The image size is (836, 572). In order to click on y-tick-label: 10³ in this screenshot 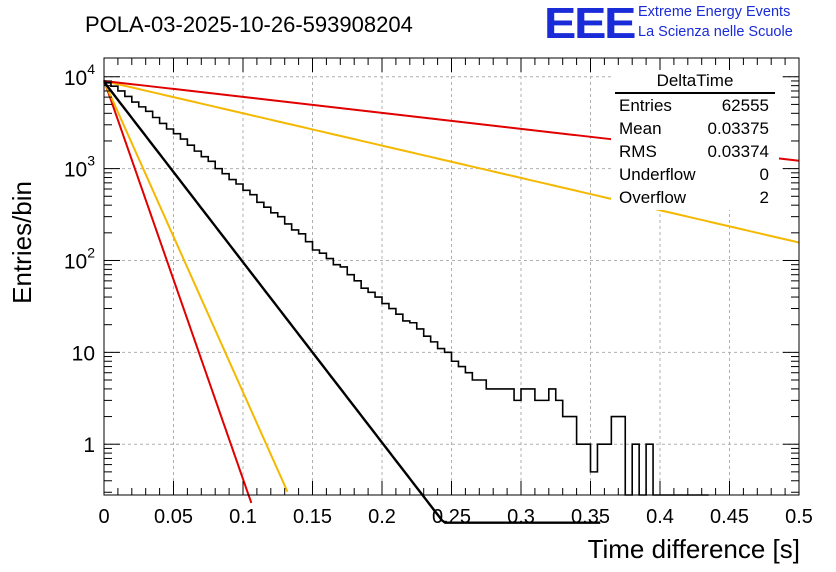, I will do `click(79, 167)`.